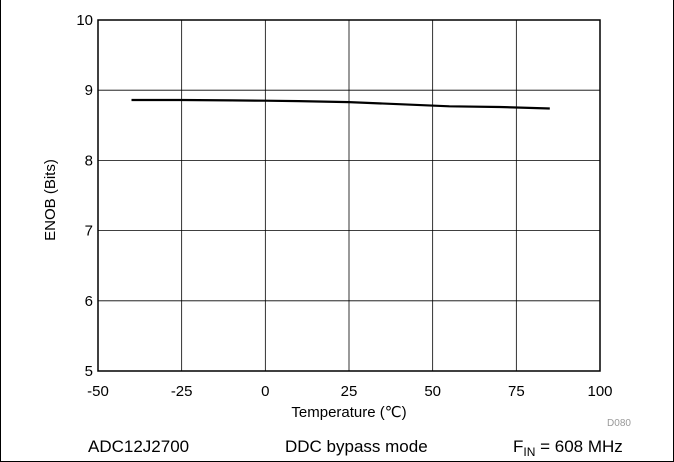  Describe the element at coordinates (265, 391) in the screenshot. I see `x-tick-label-2: 0` at that location.